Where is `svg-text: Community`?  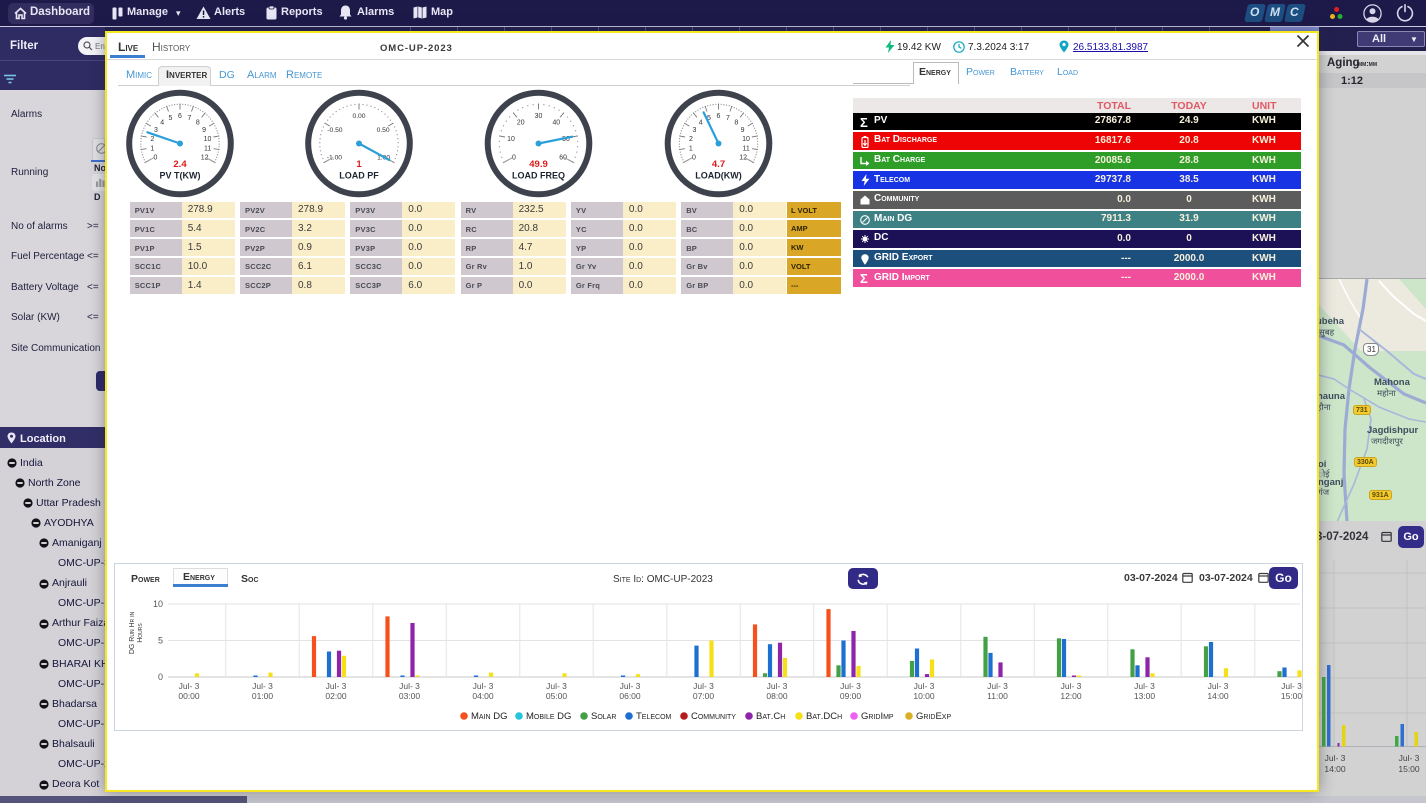 svg-text: Community is located at coordinates (713, 716).